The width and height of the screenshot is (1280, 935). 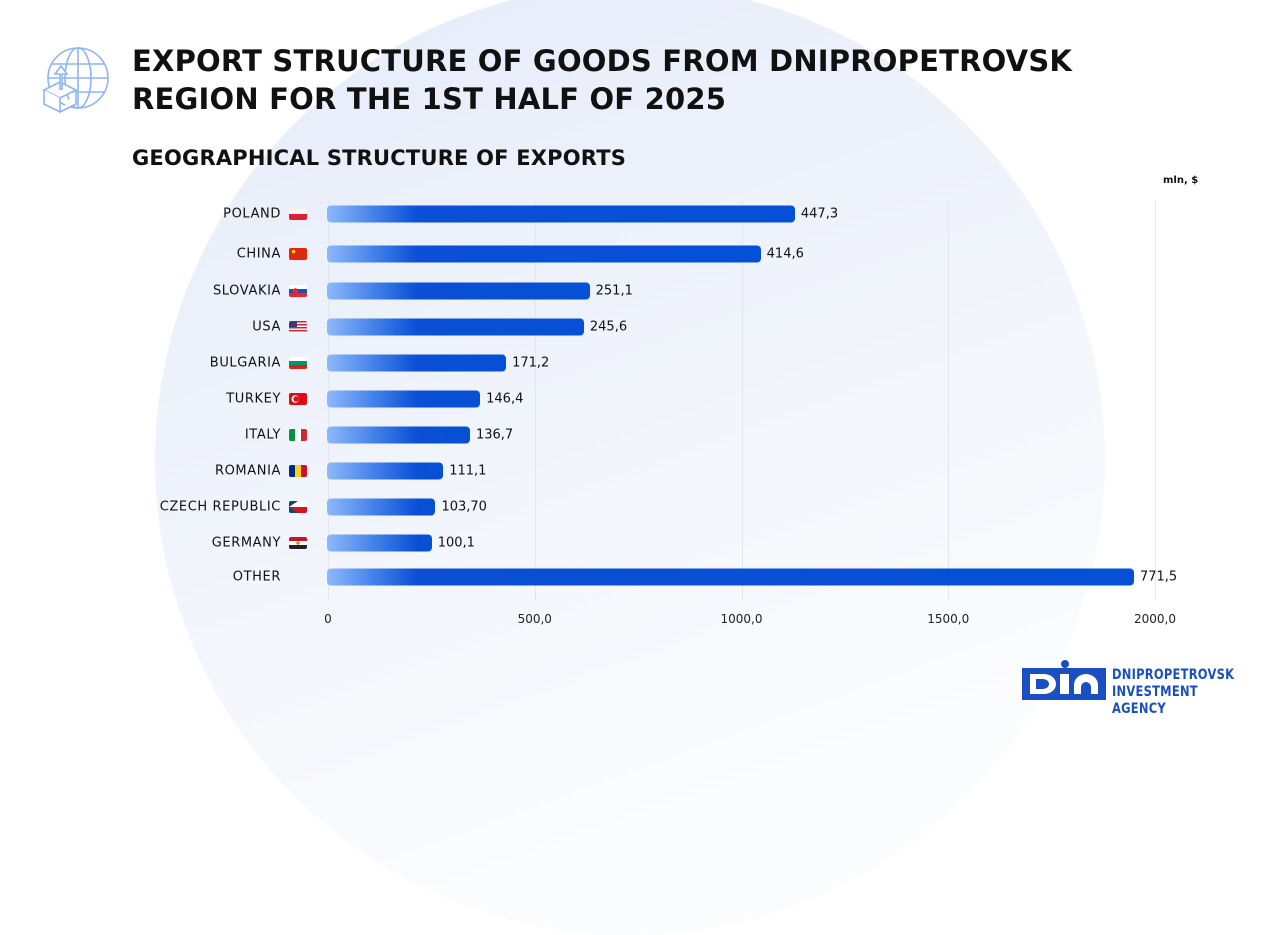 What do you see at coordinates (245, 363) in the screenshot?
I see `category-label: BULGARIA` at bounding box center [245, 363].